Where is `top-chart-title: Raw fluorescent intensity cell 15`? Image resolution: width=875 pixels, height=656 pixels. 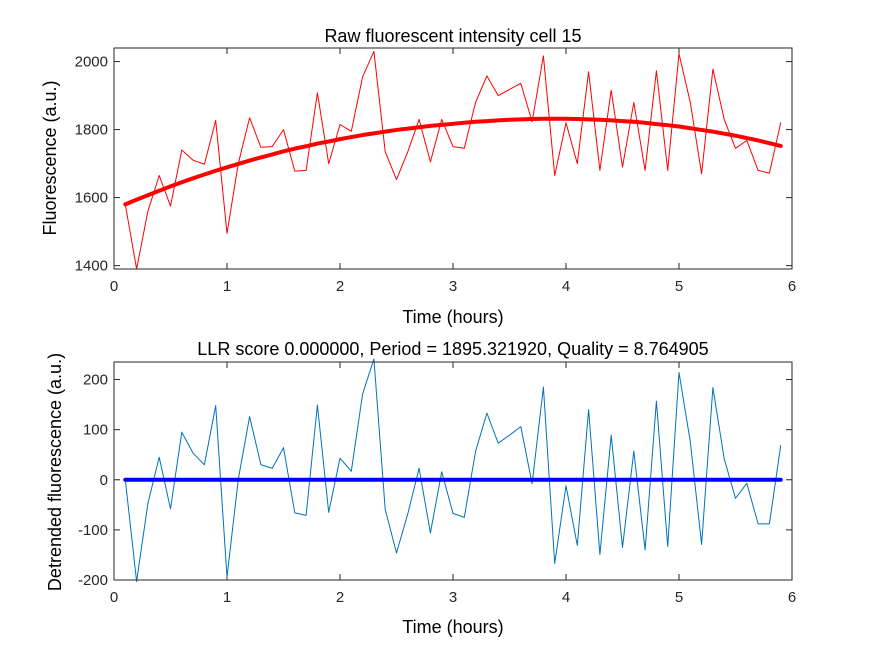 top-chart-title: Raw fluorescent intensity cell 15 is located at coordinates (452, 36).